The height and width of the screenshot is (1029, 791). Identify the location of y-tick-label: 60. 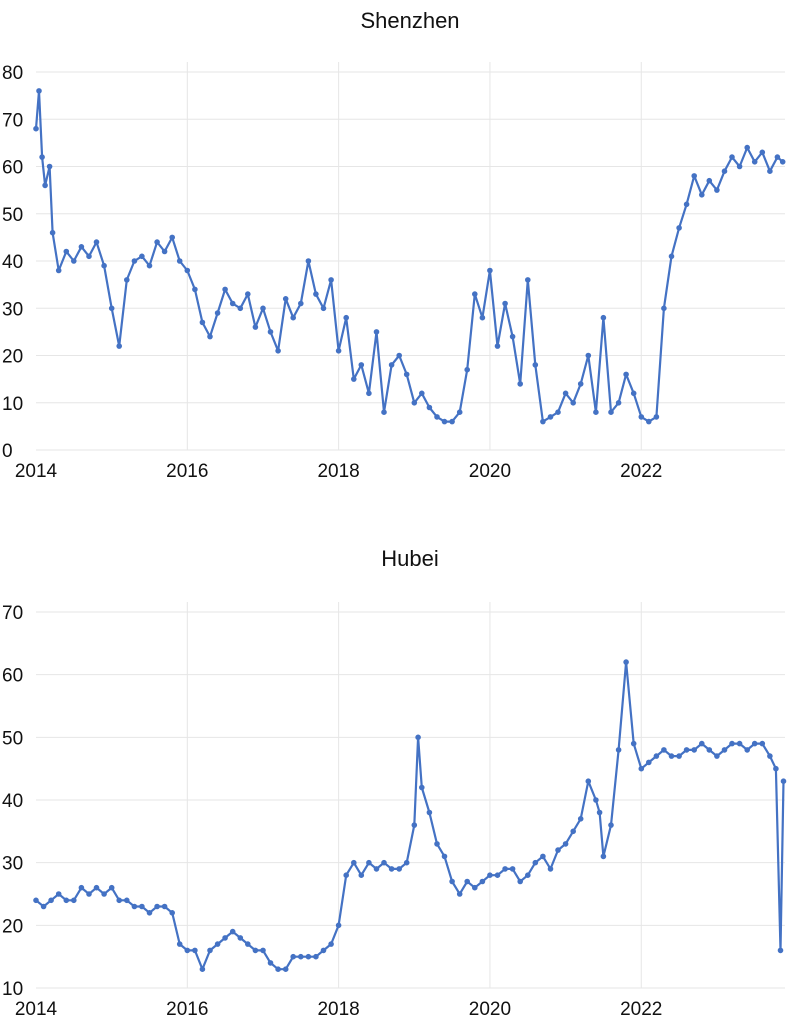
(12, 168).